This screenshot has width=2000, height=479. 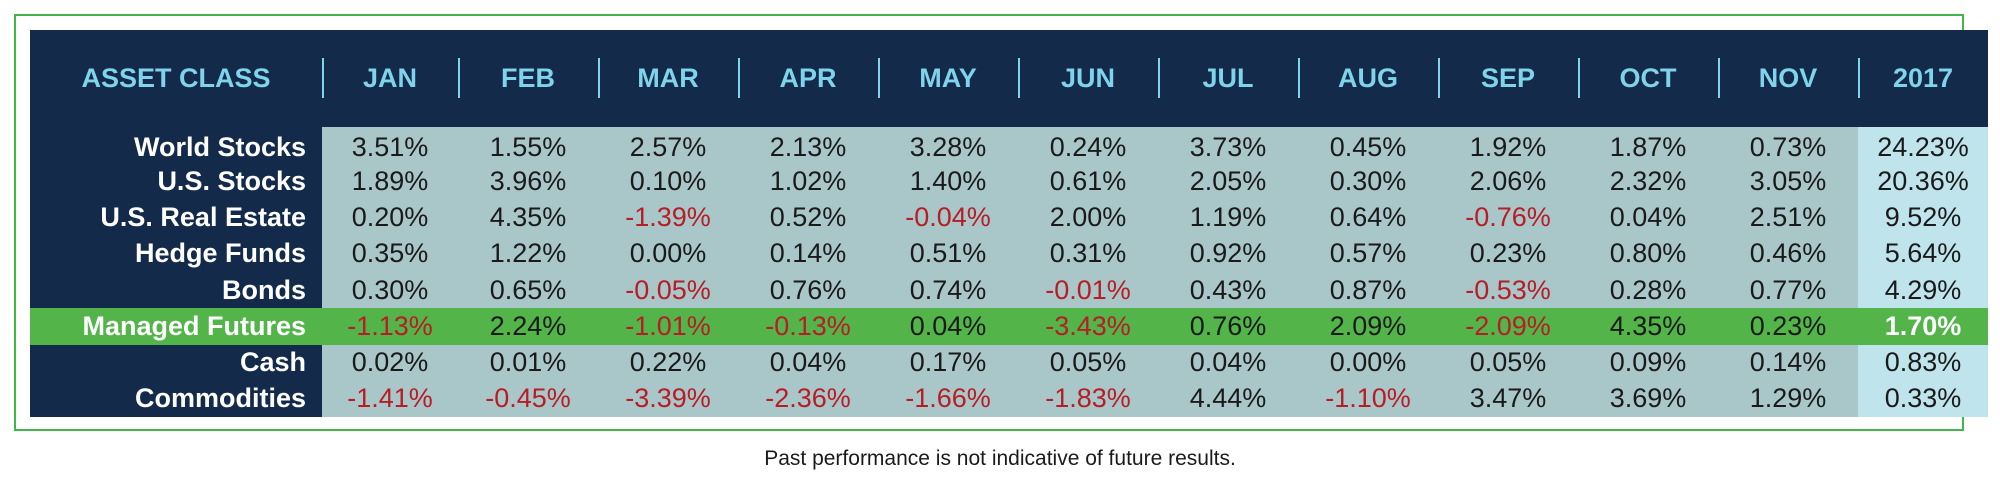 I want to click on monthly-return-cell: 2.24%, so click(x=528, y=326).